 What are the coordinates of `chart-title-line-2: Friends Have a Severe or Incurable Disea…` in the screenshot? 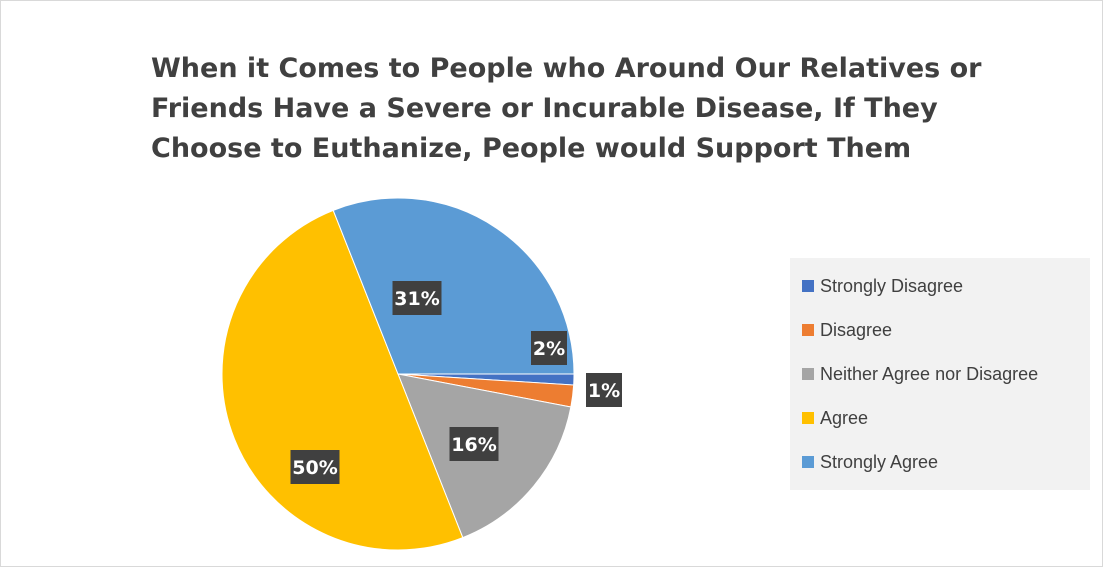 It's located at (544, 108).